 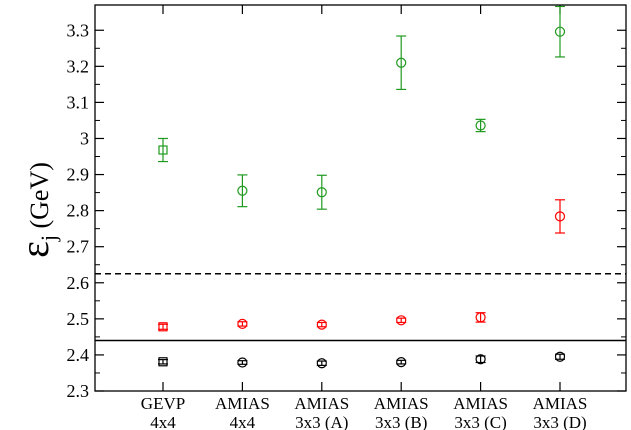 I want to click on y-tick-label: 2.8, so click(x=78, y=211).